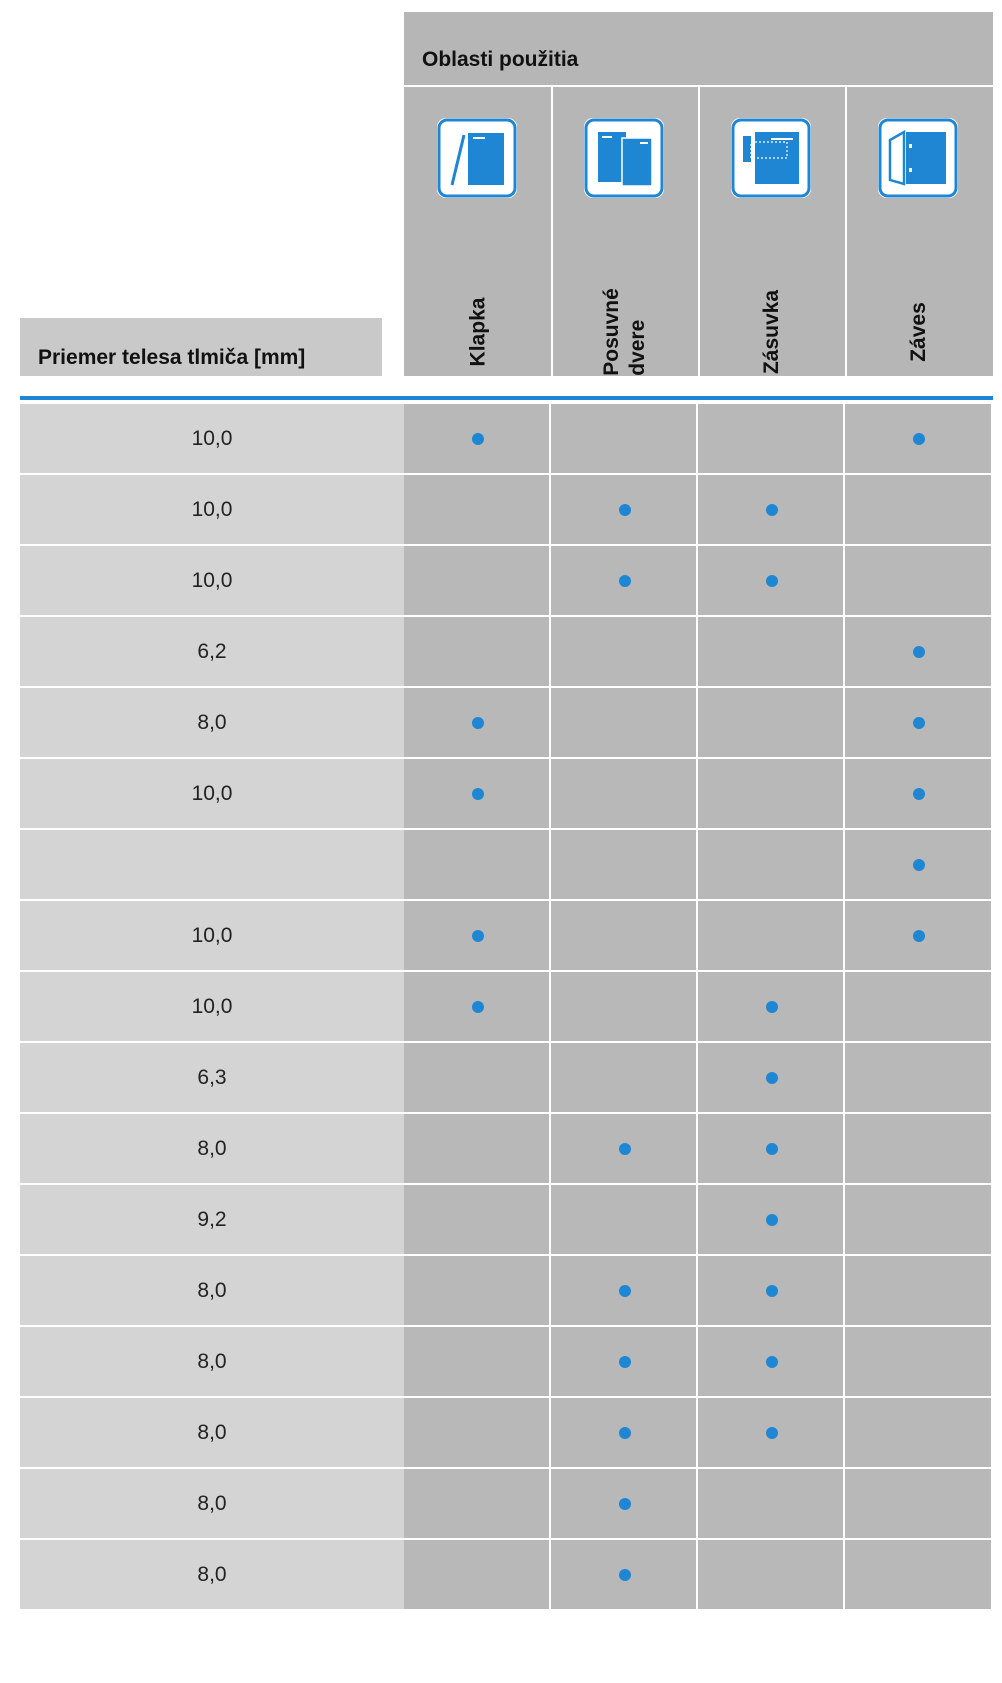 This screenshot has height=1683, width=1002. I want to click on diameter-value: 9,2, so click(212, 1219).